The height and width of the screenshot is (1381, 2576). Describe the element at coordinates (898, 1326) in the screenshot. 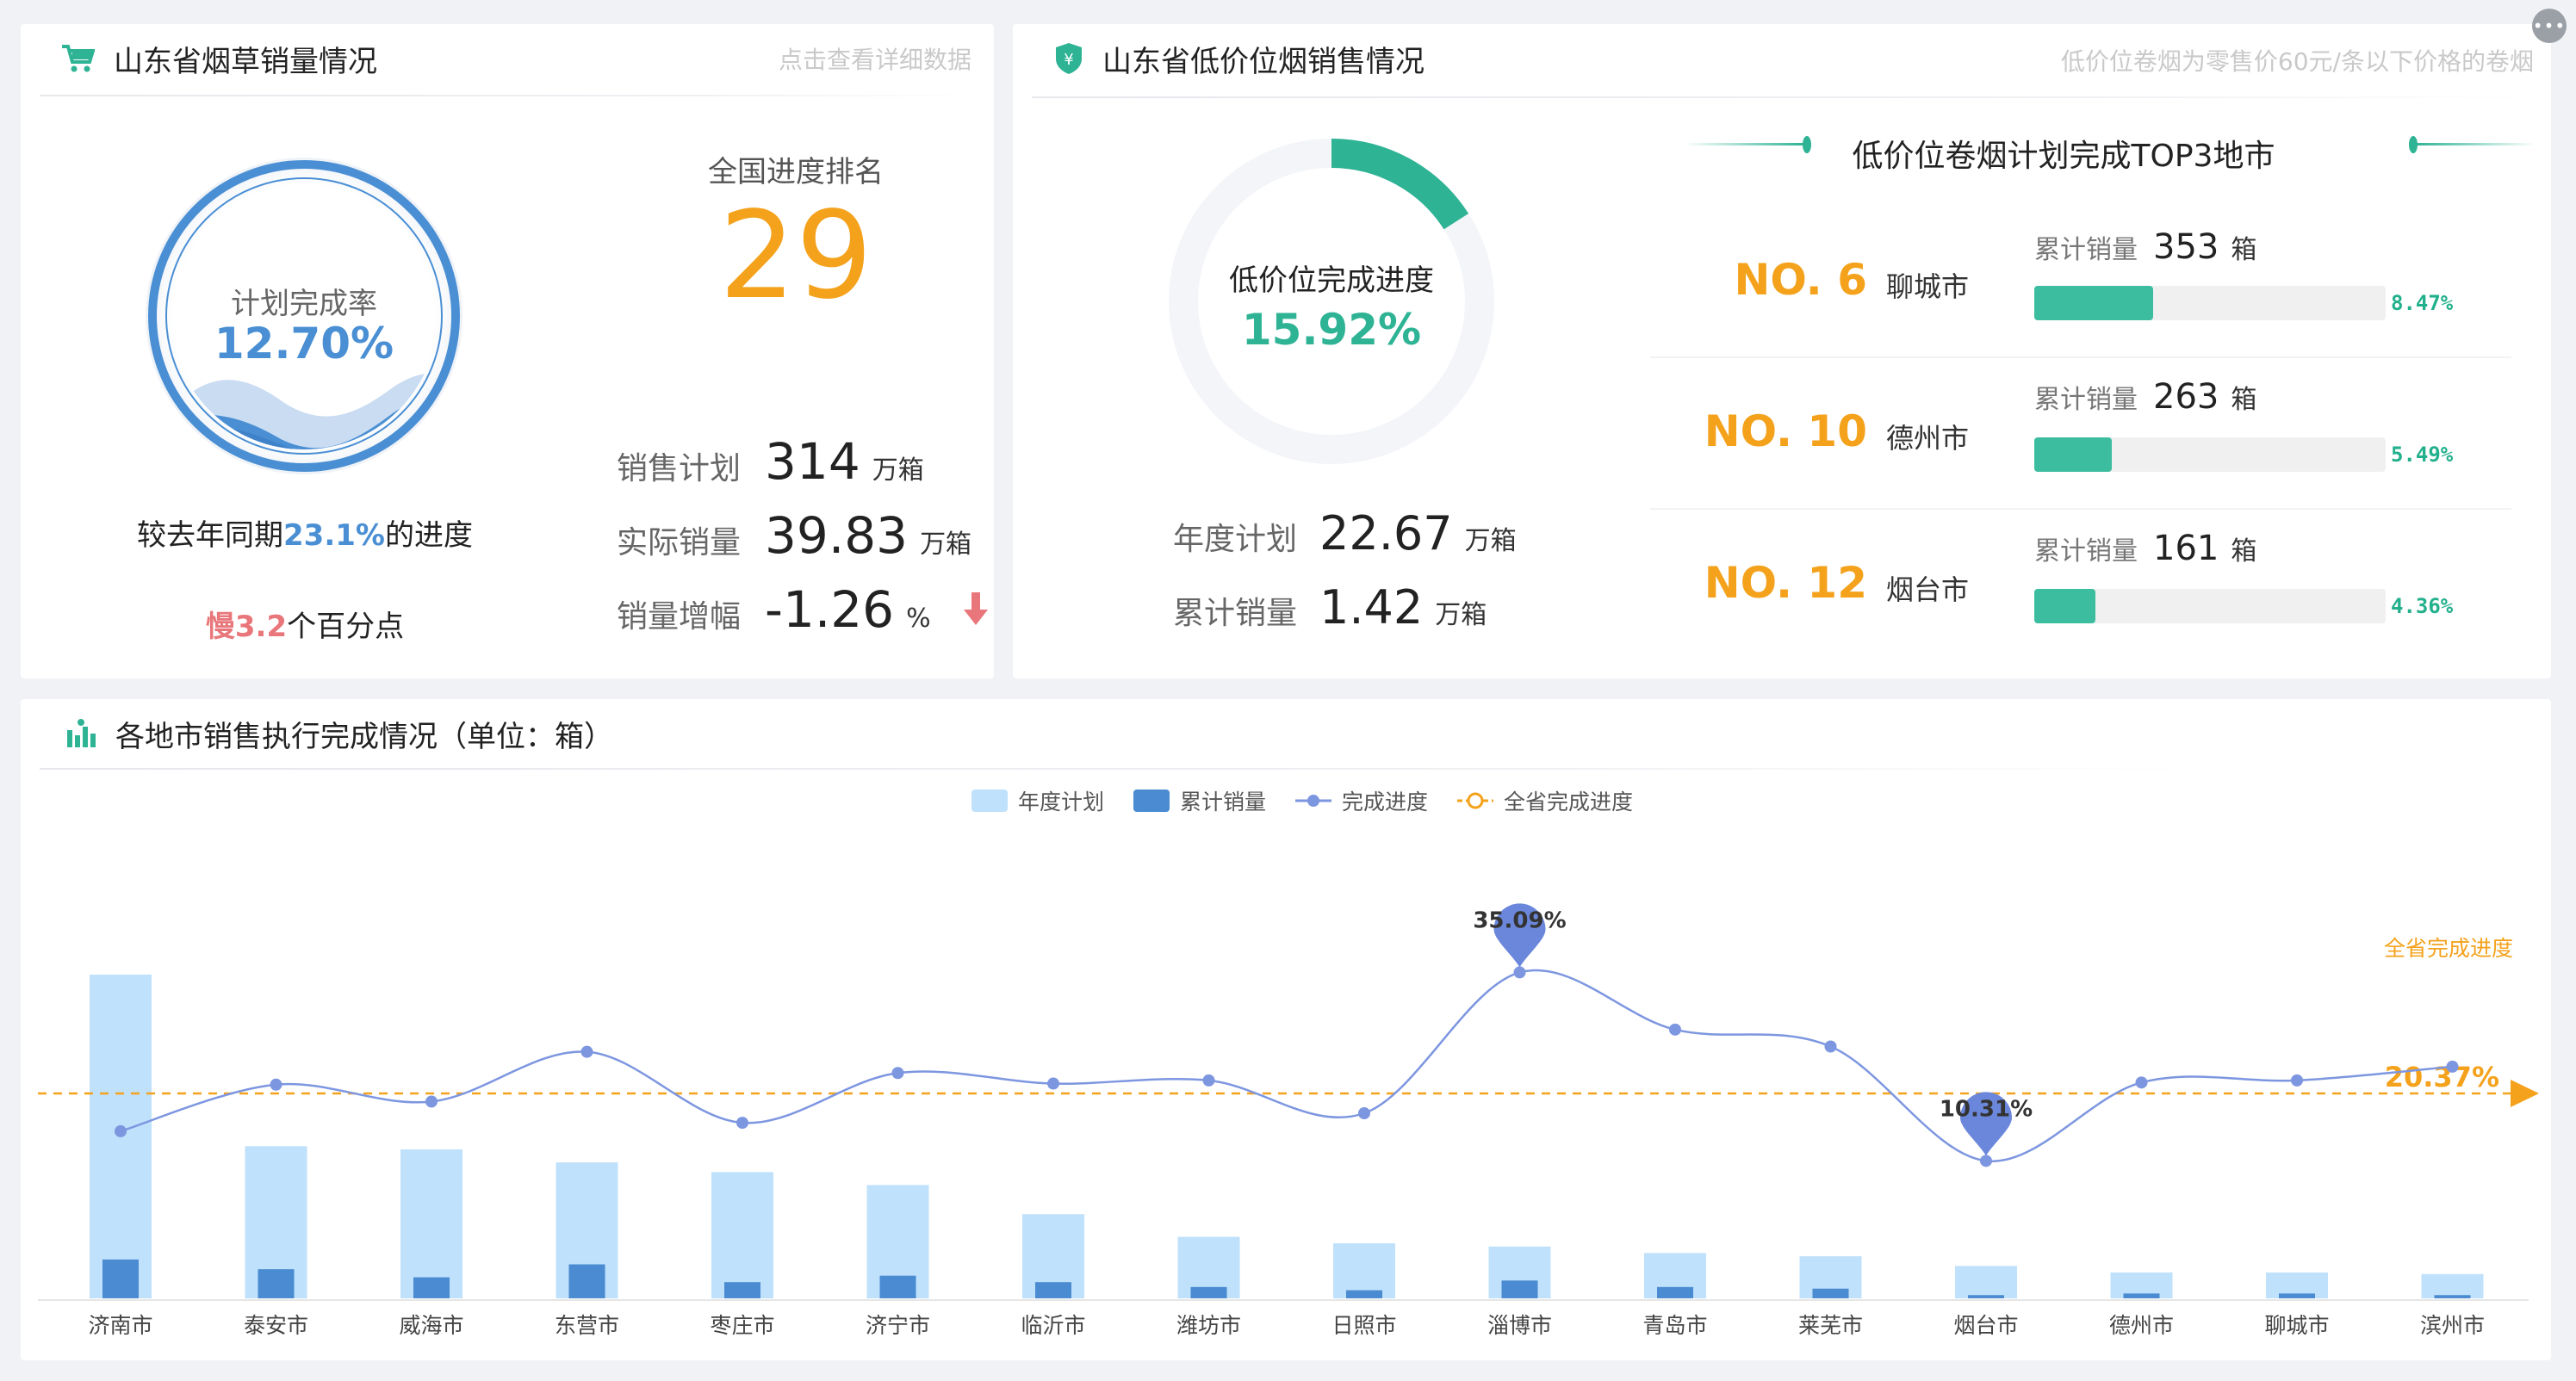

I see `x-tick-label: 济宁市` at that location.